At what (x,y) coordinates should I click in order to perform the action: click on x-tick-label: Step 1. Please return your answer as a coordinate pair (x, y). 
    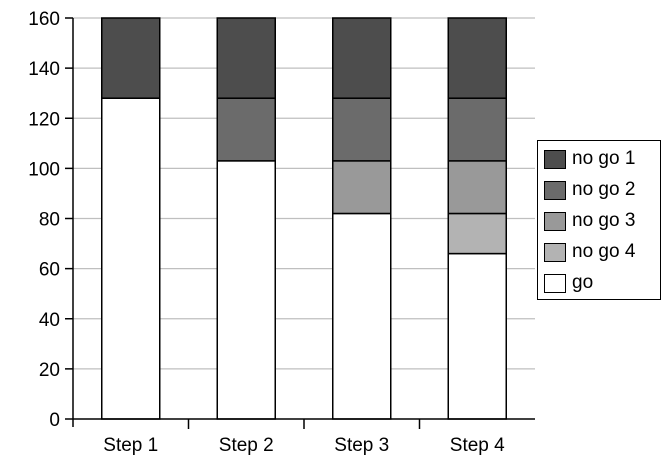
    Looking at the image, I should click on (130, 445).